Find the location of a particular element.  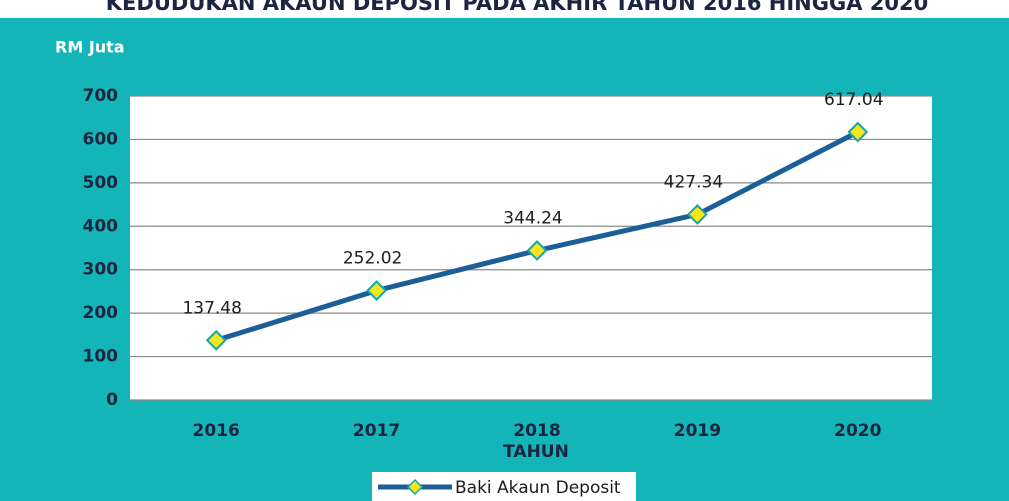

data-label: 617.04 is located at coordinates (853, 100).